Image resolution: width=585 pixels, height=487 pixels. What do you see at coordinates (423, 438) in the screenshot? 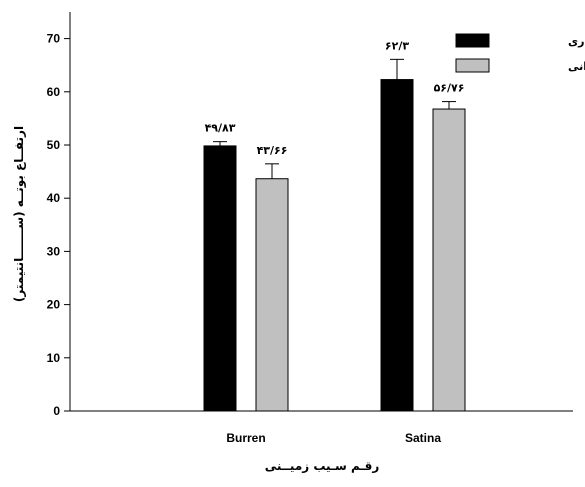
I see `x-tick-label-satina: Satina` at bounding box center [423, 438].